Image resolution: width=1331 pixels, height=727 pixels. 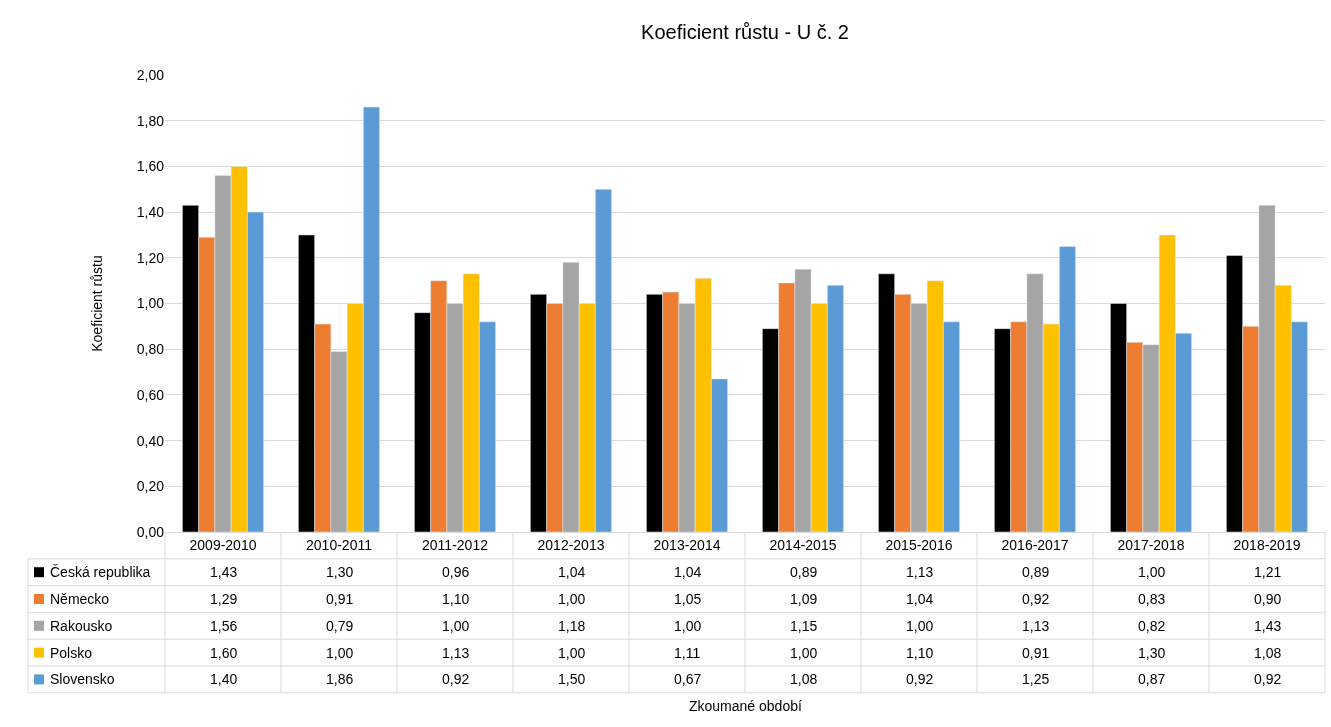 What do you see at coordinates (688, 679) in the screenshot?
I see `data-label: 0,67` at bounding box center [688, 679].